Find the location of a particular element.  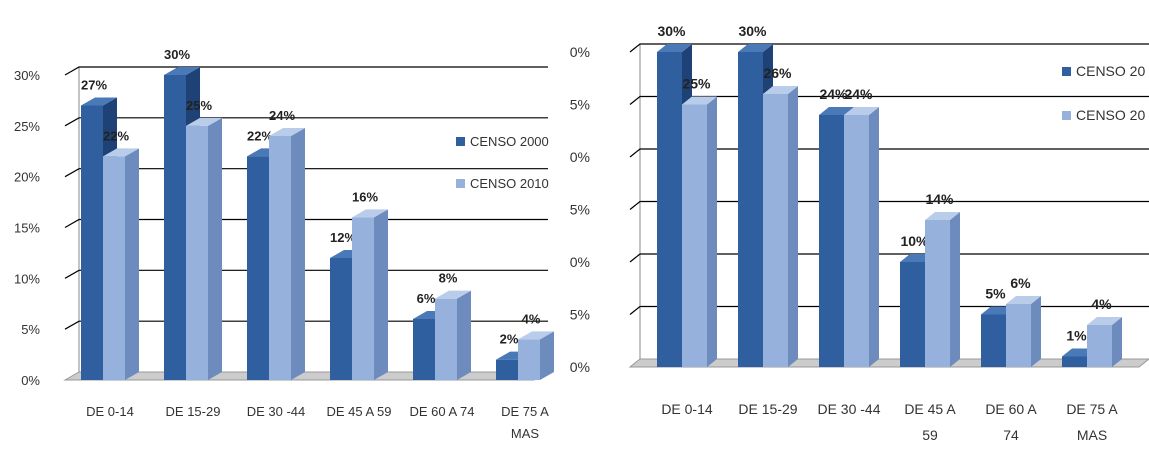

legend-label: CENSO 2000 is located at coordinates (509, 141).